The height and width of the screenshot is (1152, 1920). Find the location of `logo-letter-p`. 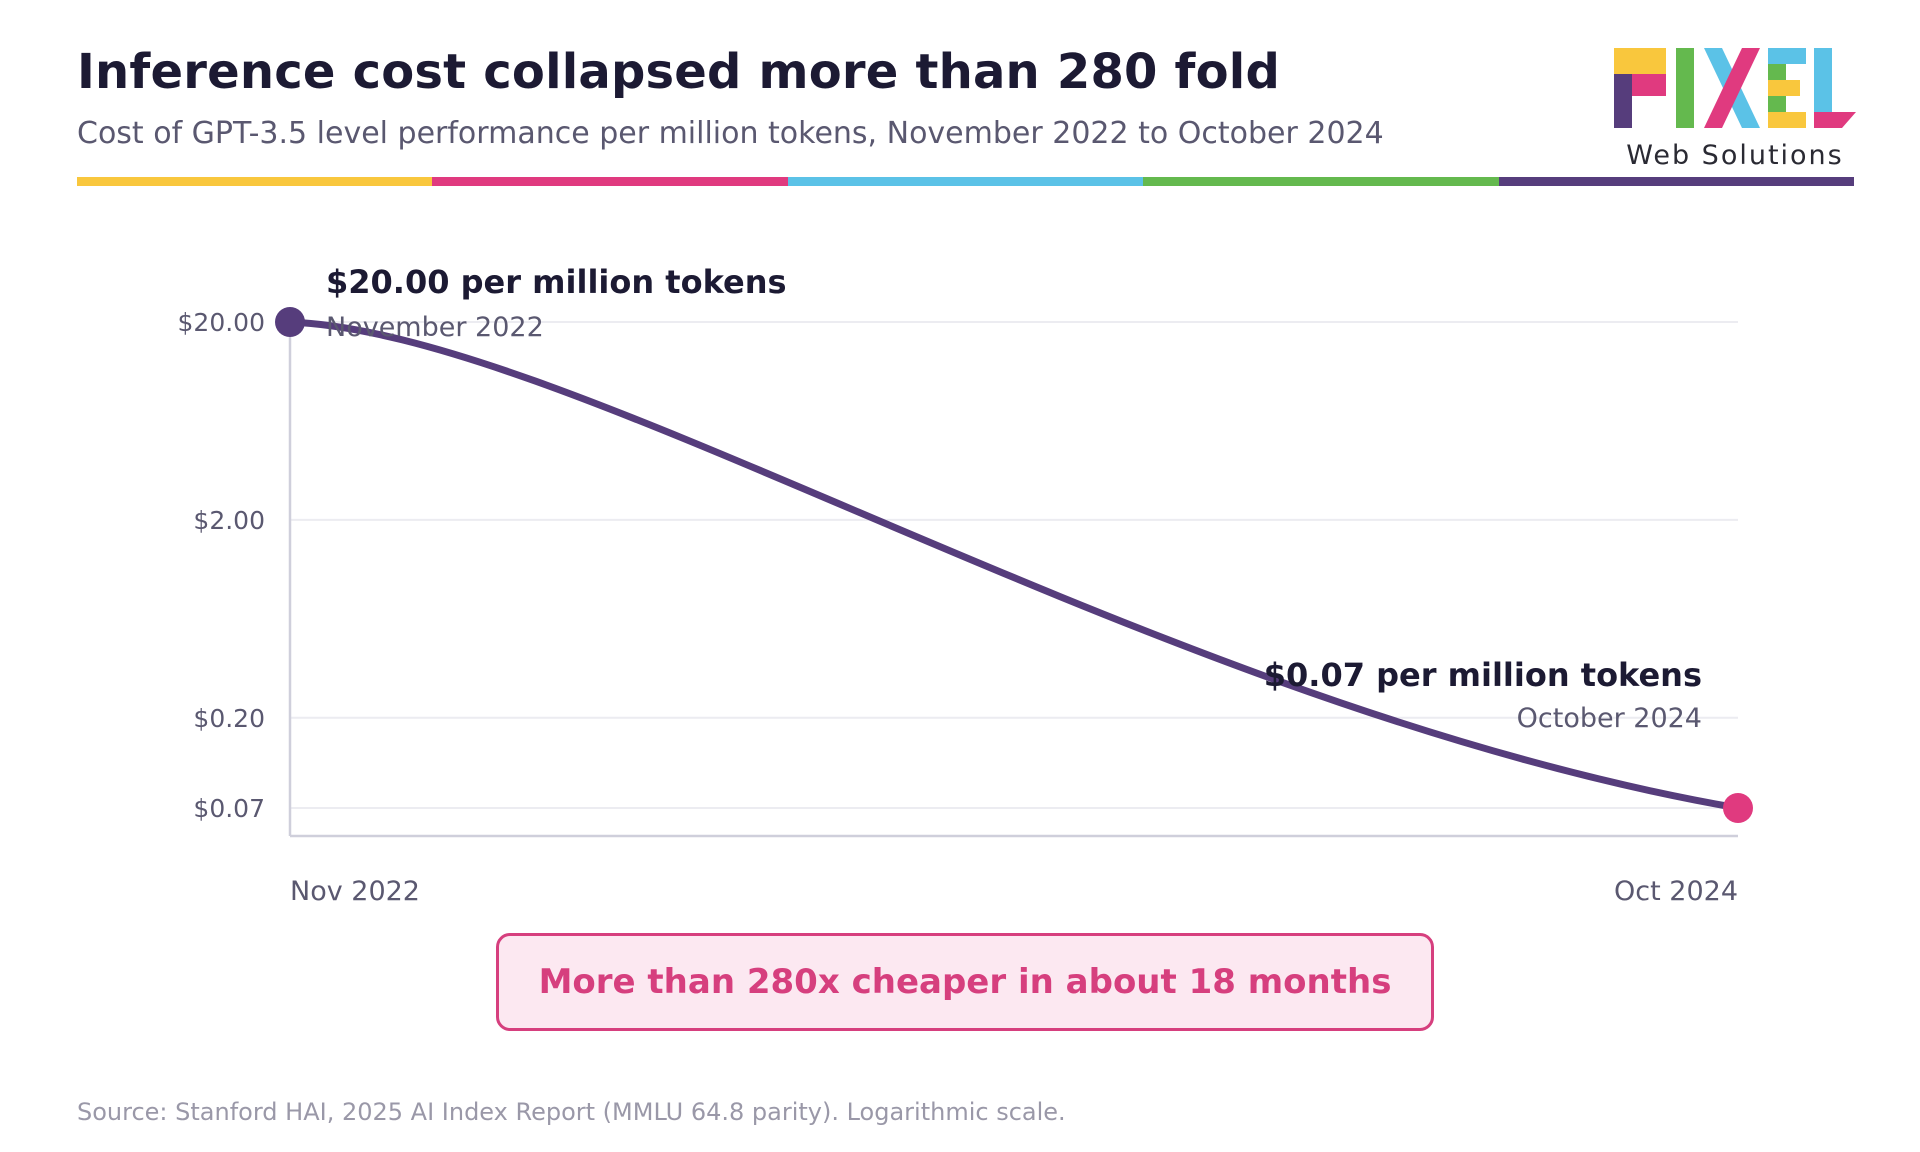

logo-letter-p is located at coordinates (1640, 88).